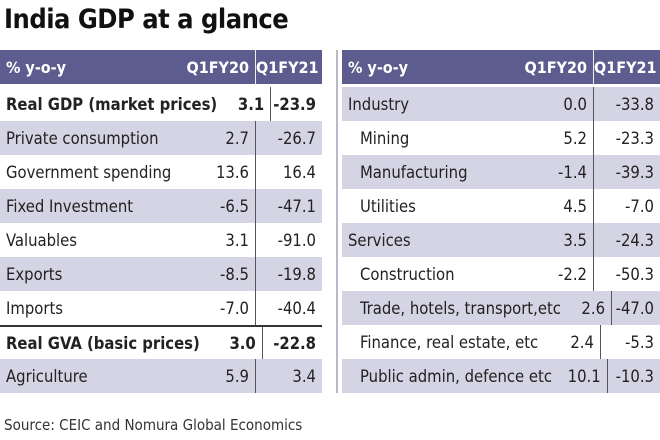  Describe the element at coordinates (221, 206) in the screenshot. I see `value-q1fy20: -6.5` at that location.